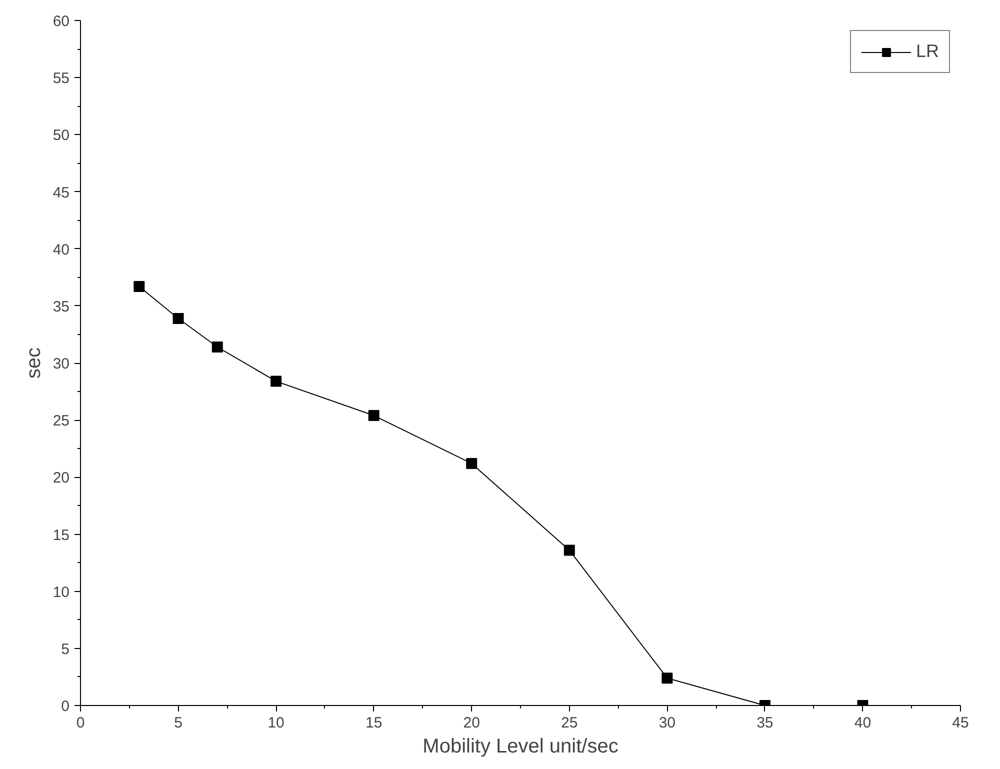 Image resolution: width=1000 pixels, height=769 pixels. I want to click on y-axis-title: sec, so click(33, 363).